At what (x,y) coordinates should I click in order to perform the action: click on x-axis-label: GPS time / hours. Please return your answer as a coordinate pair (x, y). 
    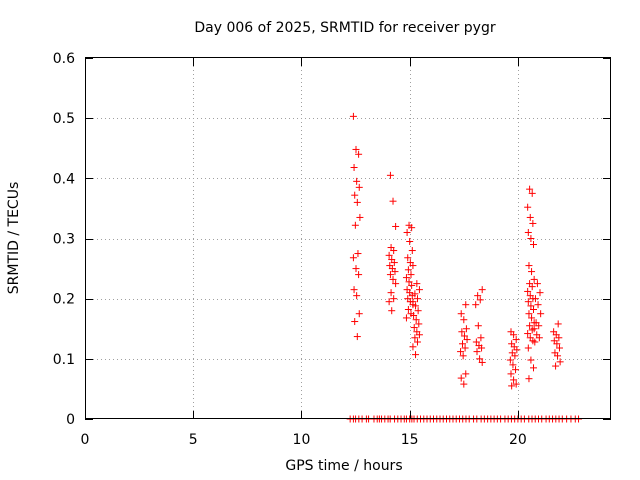
    Looking at the image, I should click on (343, 466).